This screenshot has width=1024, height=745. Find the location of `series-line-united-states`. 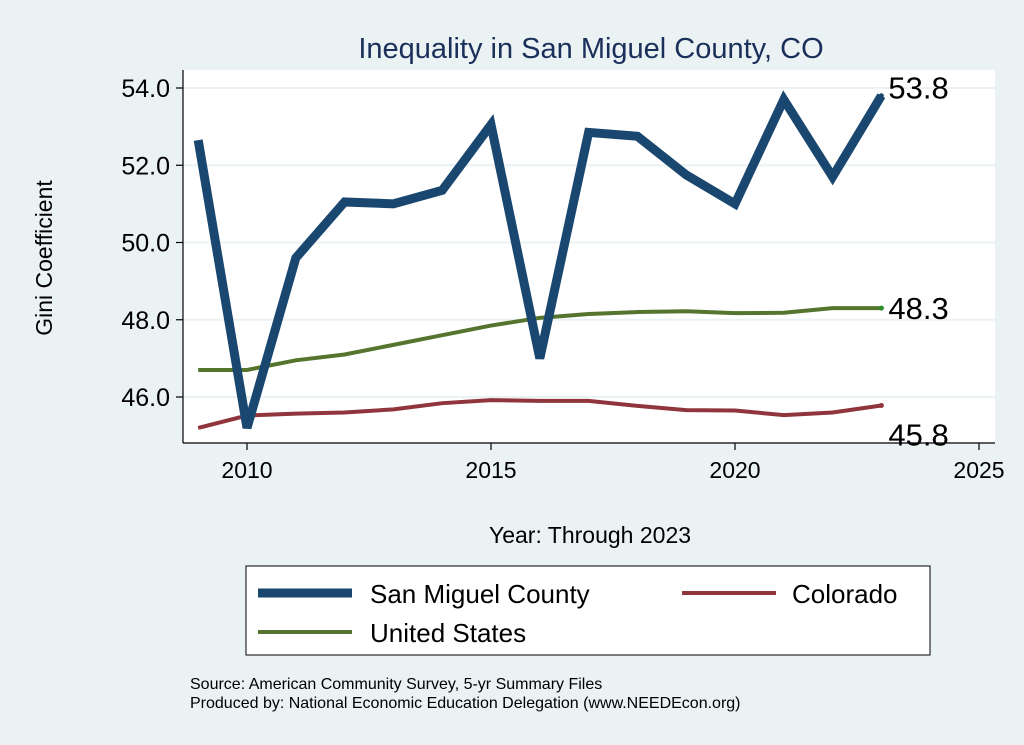

series-line-united-states is located at coordinates (540, 339).